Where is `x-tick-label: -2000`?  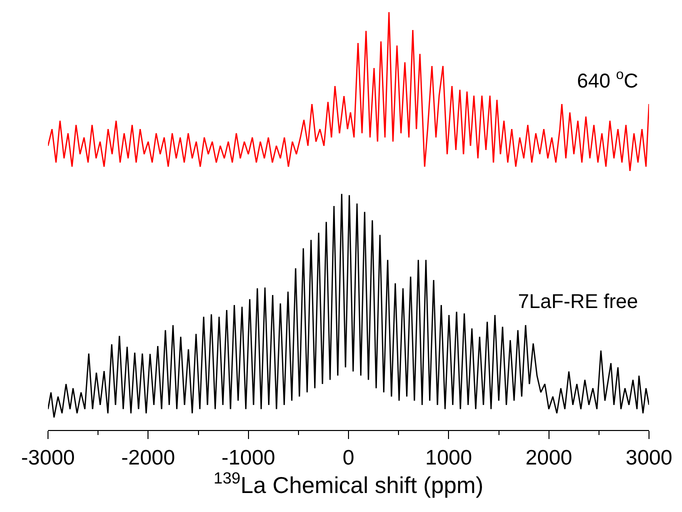 x-tick-label: -2000 is located at coordinates (148, 458).